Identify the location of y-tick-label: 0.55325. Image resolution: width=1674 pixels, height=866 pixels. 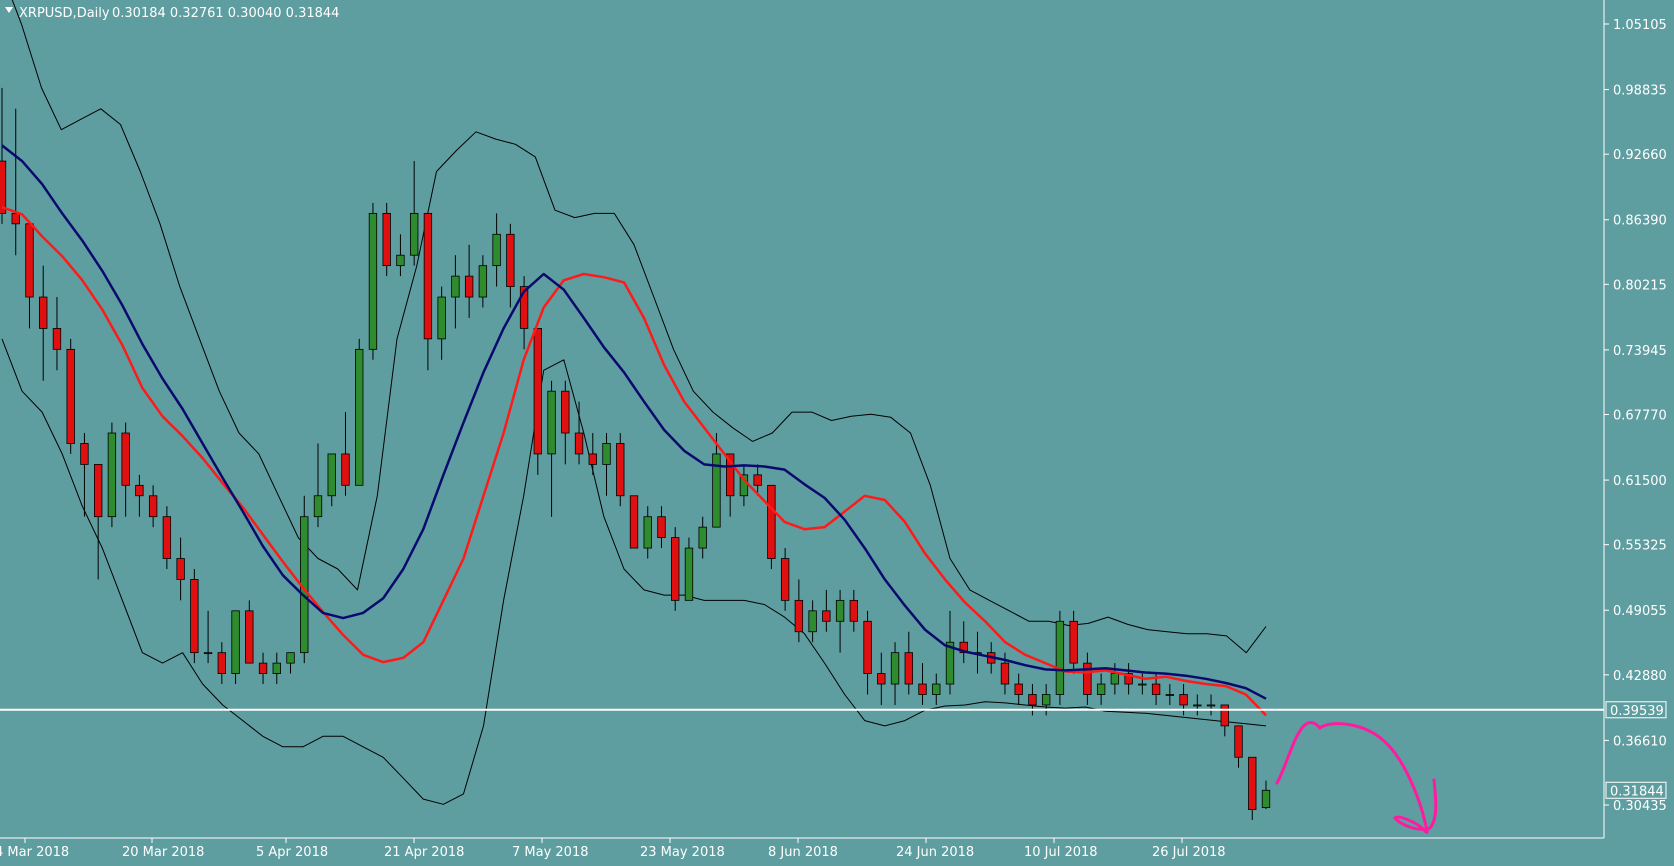
(1640, 546).